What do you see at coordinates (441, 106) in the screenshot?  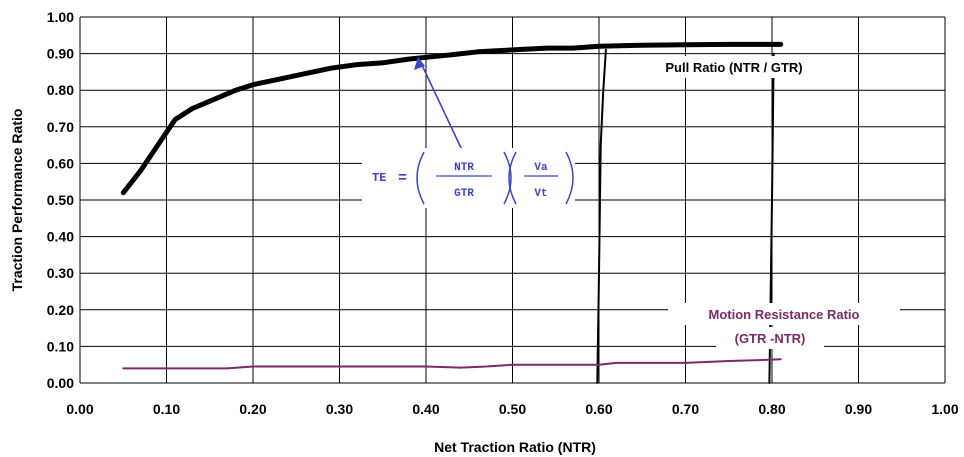 I see `formula-arrow` at bounding box center [441, 106].